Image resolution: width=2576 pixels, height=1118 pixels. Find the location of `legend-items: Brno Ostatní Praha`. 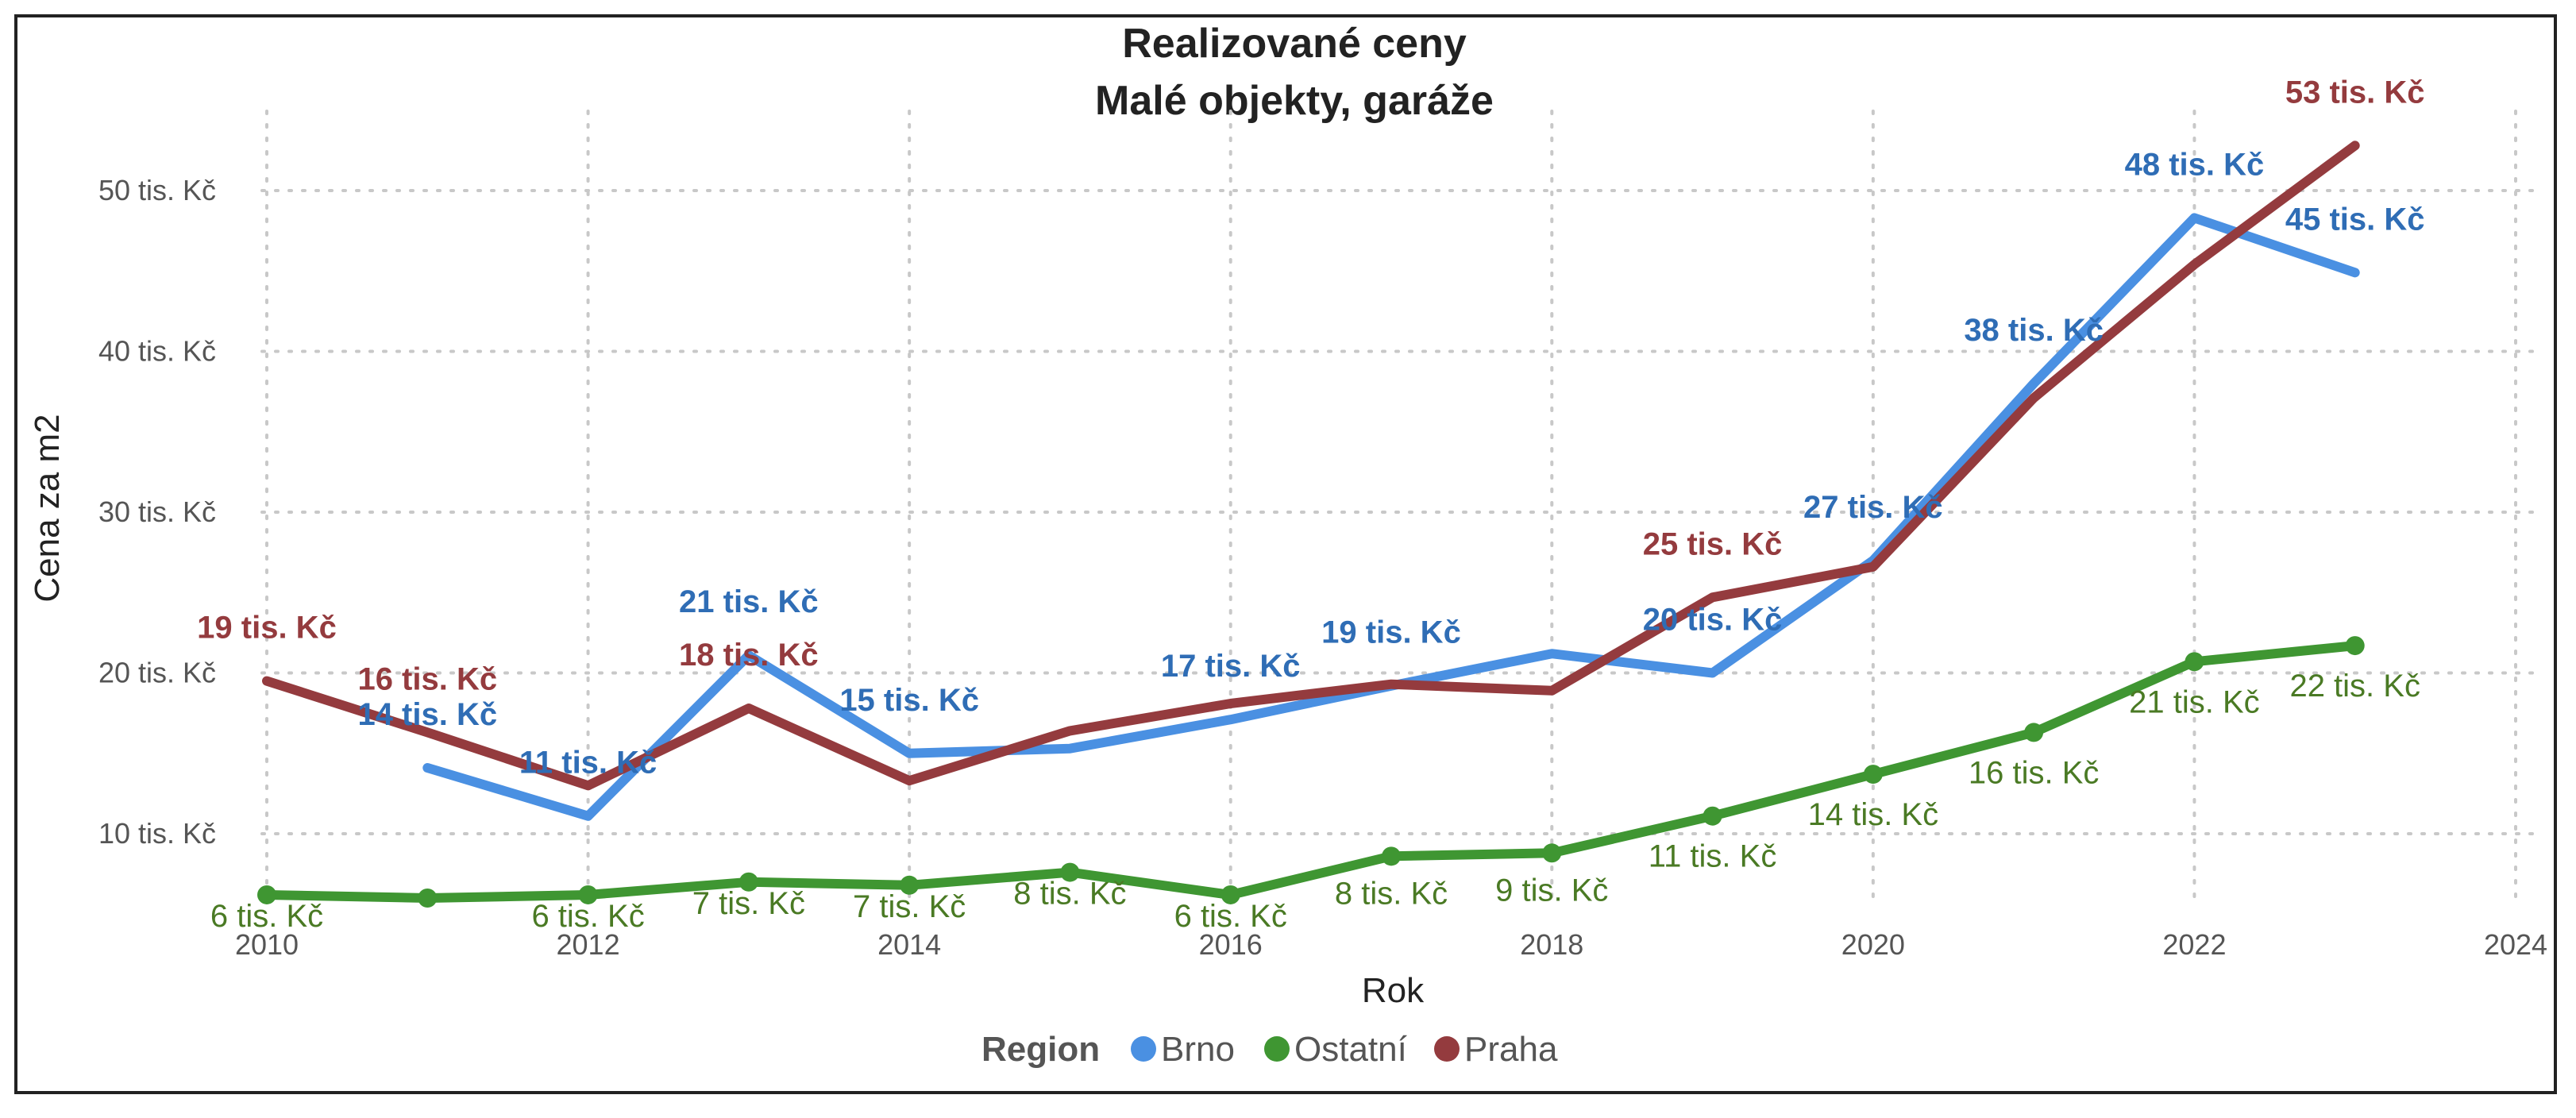

legend-items: Brno Ostatní Praha is located at coordinates (1344, 1050).